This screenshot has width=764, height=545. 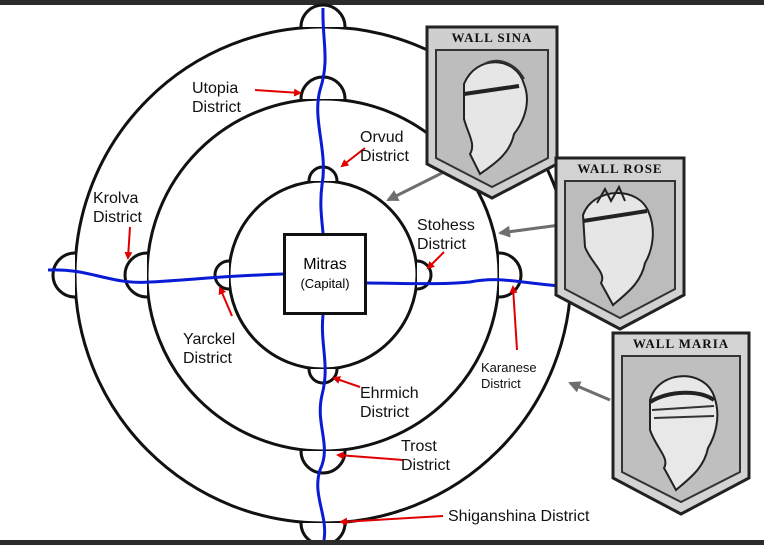 I want to click on ehrmich-suffix: District, so click(x=384, y=412).